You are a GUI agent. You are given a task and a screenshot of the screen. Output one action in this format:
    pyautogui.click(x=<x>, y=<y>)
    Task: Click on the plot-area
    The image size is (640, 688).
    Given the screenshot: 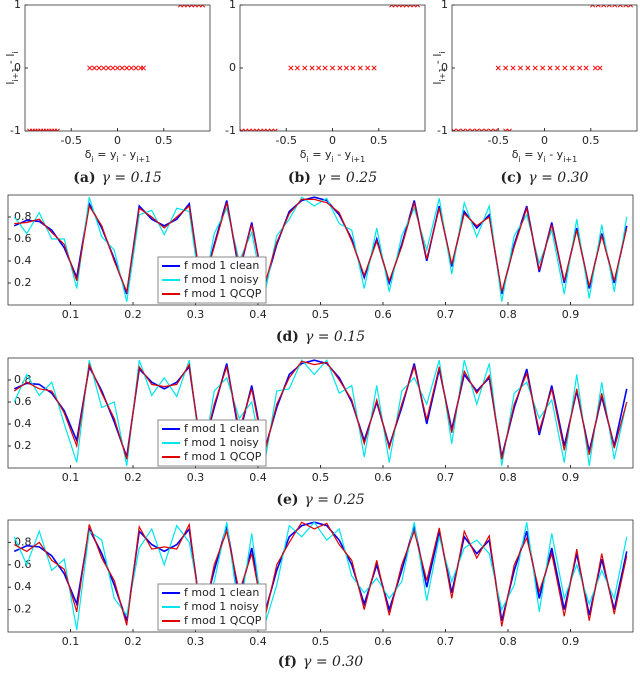 What is the action you would take?
    pyautogui.click(x=544, y=68)
    